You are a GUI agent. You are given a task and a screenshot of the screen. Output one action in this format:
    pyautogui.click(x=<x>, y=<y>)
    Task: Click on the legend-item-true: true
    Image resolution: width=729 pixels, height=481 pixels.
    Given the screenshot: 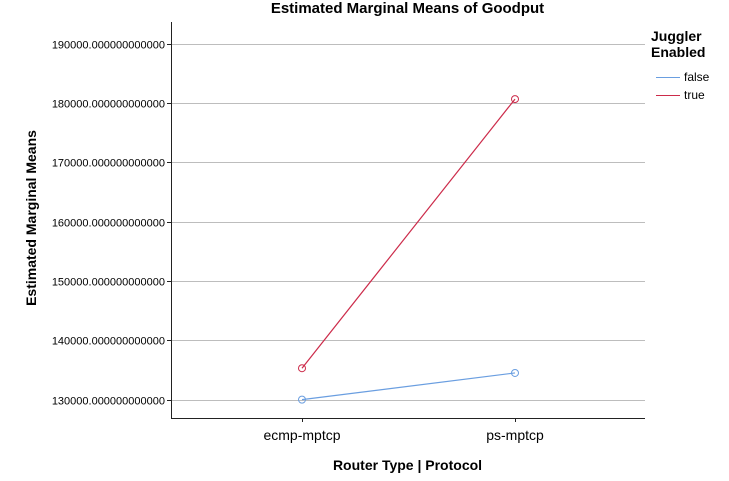 What is the action you would take?
    pyautogui.click(x=680, y=95)
    